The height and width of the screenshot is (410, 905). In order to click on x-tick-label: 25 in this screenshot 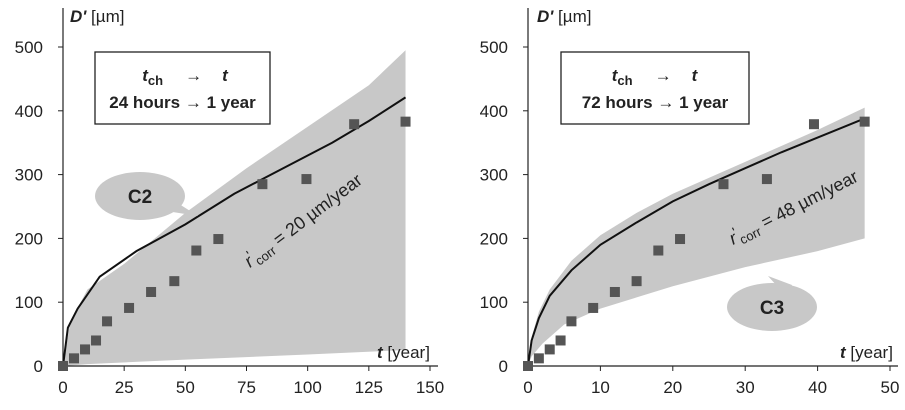, I will do `click(124, 387)`.